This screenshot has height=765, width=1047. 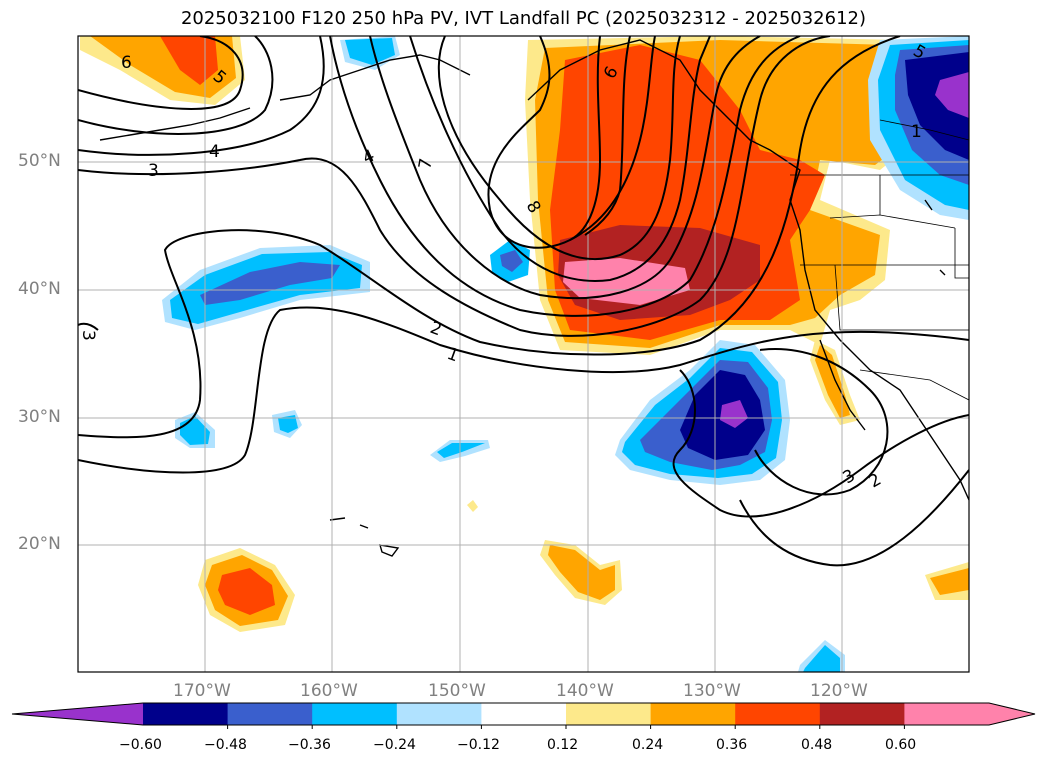 I want to click on contour-label: 4, so click(x=214, y=152).